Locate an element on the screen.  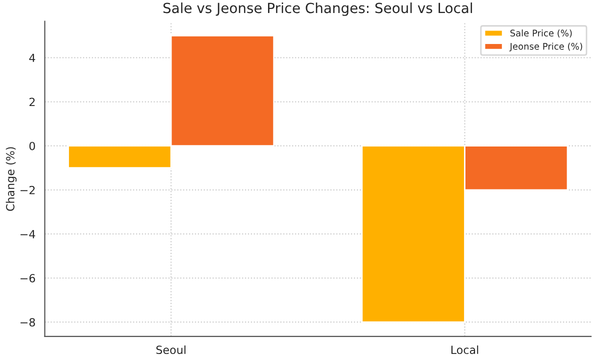
y-tick-label: 0 is located at coordinates (32, 146).